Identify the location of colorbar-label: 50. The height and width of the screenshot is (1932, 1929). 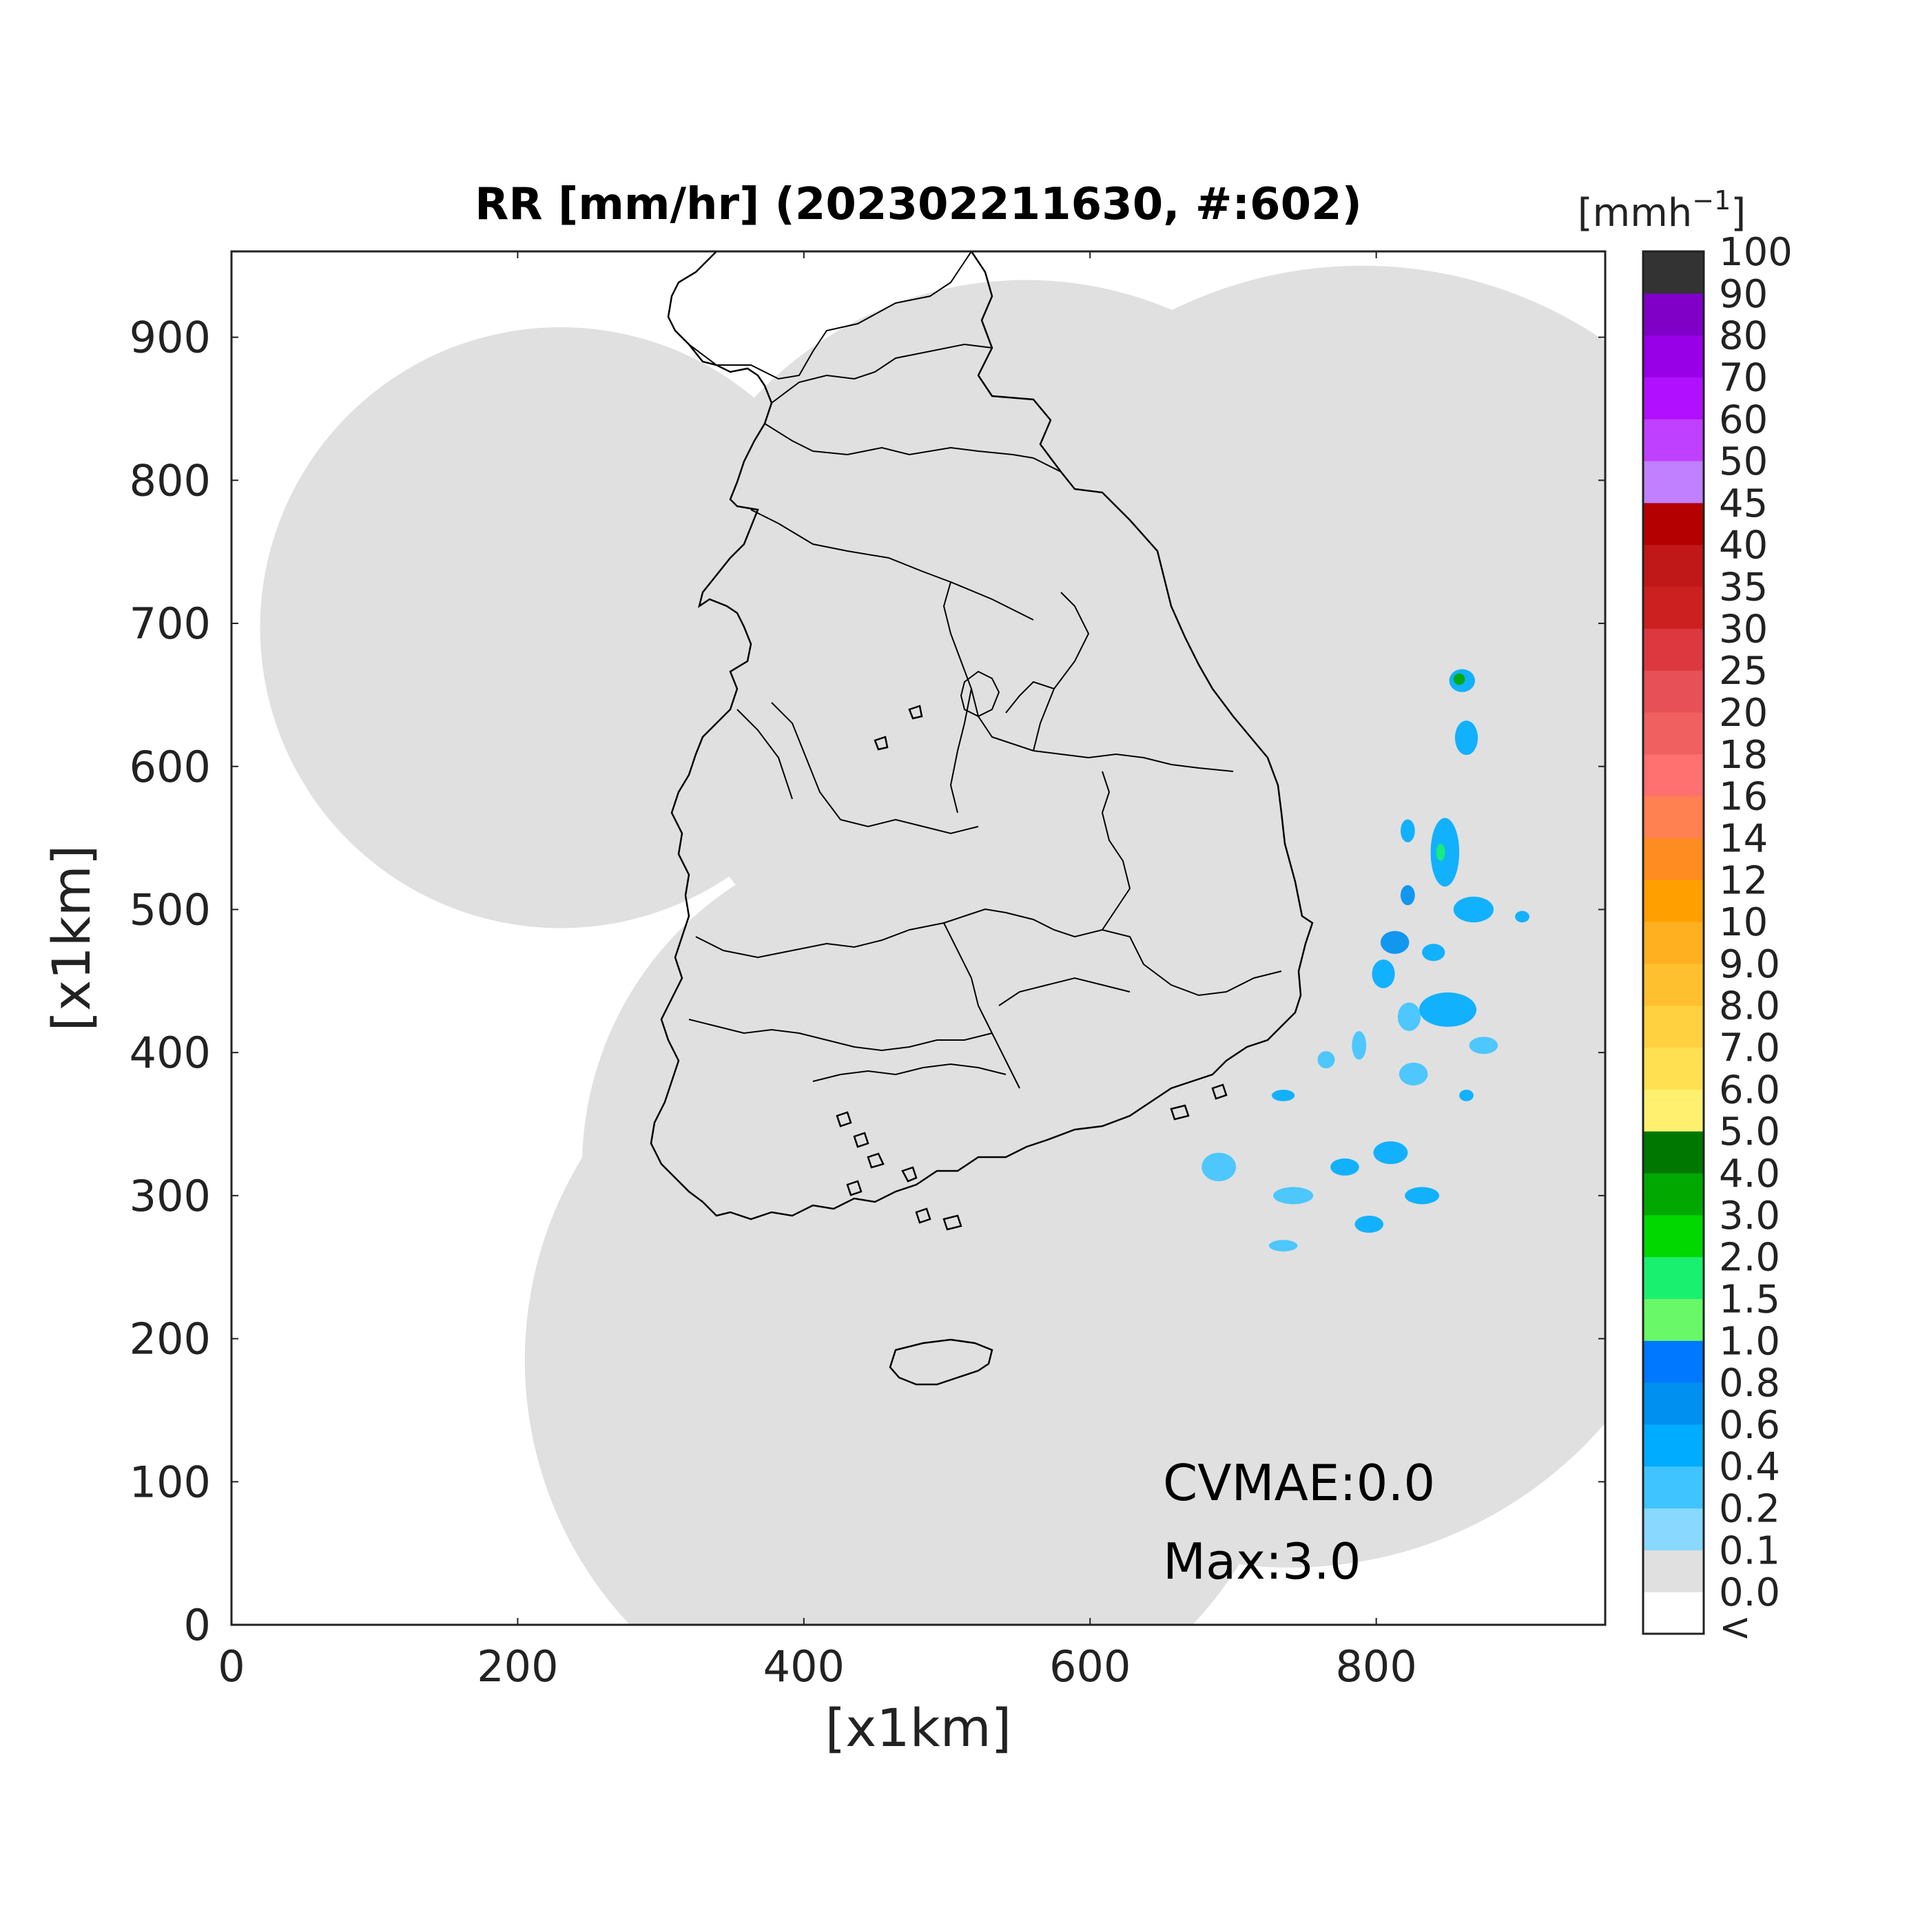
(1743, 461).